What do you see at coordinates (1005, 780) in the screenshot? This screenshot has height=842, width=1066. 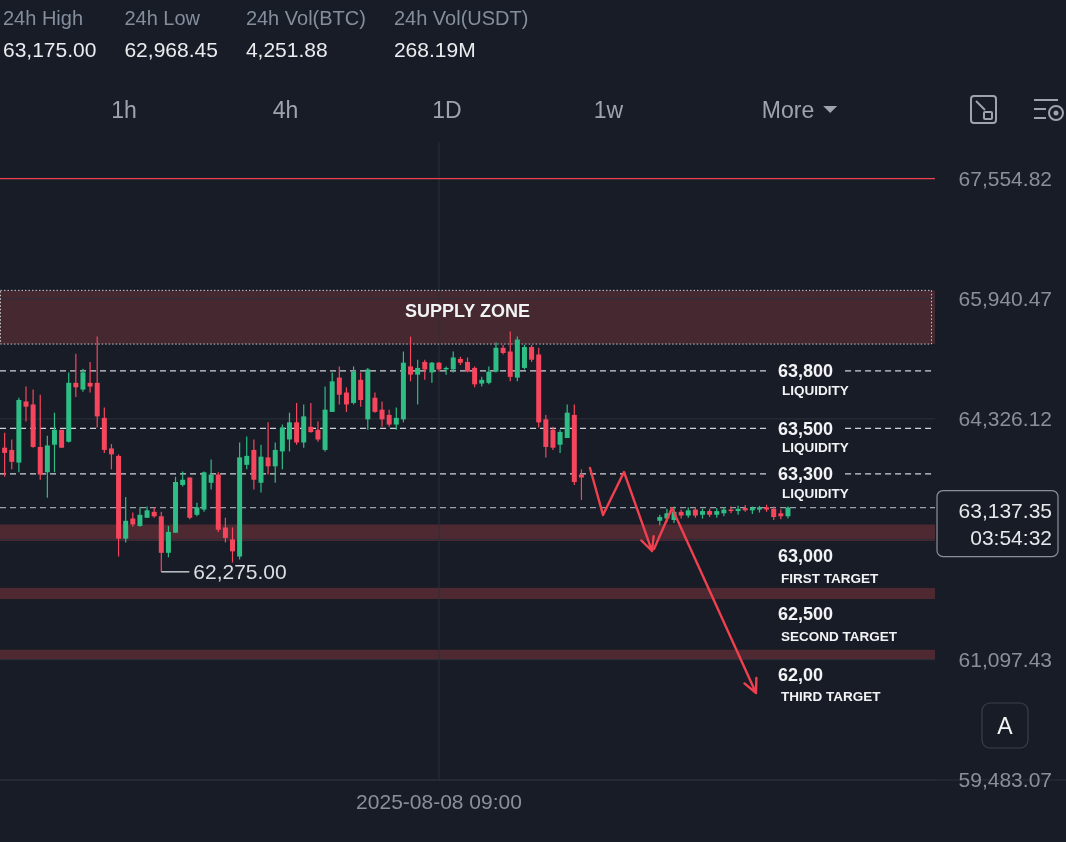 I see `y-tick-label: 59,483.07` at bounding box center [1005, 780].